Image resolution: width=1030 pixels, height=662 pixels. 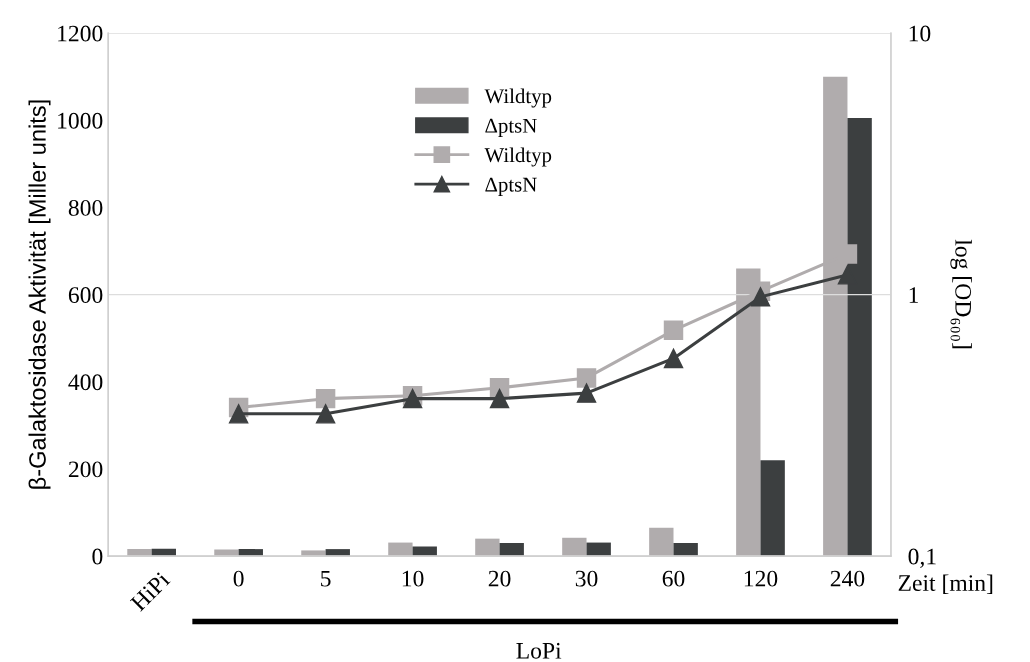 I want to click on y2-axis-title: log [OD₆₀₀], so click(x=961, y=294).